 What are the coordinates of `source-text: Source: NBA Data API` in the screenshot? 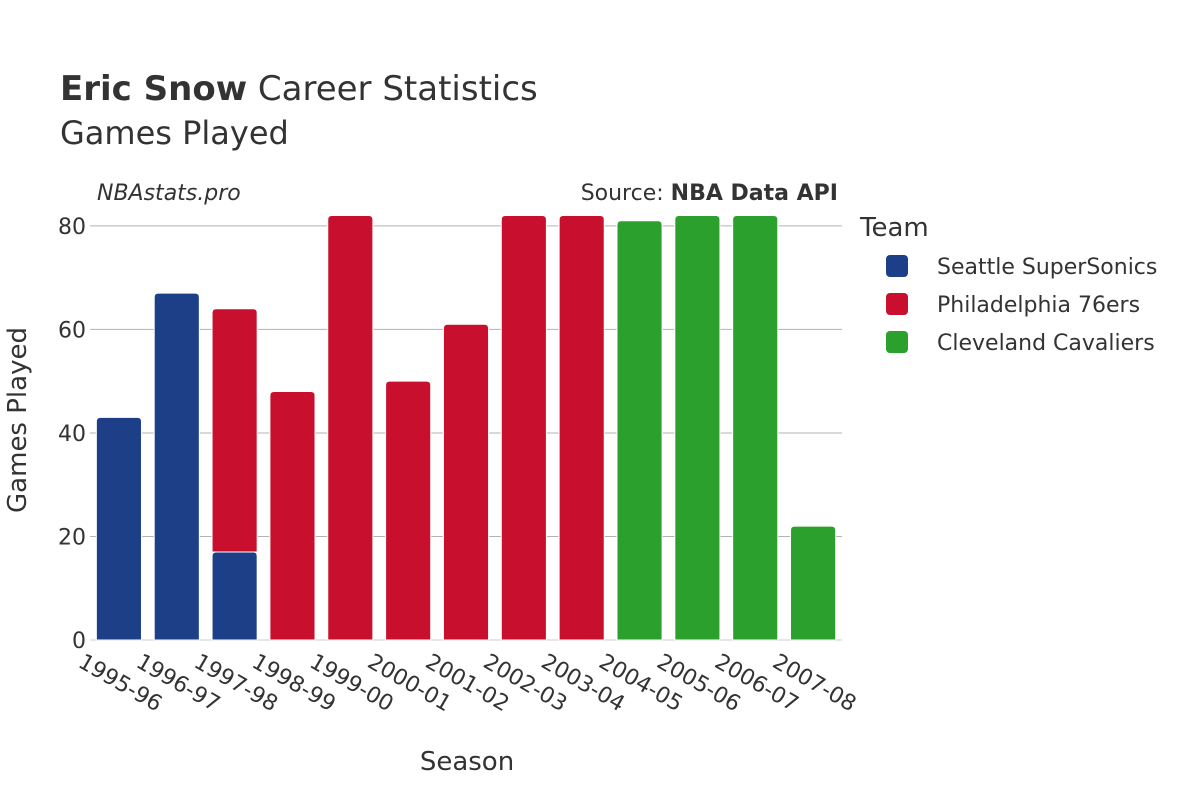 It's located at (709, 193).